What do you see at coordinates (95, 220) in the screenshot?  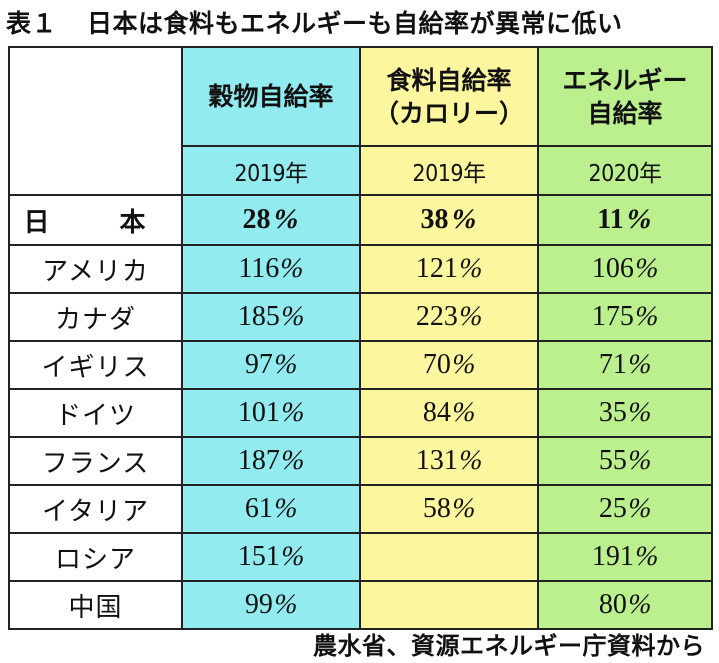 I see `country-name: 日 本` at bounding box center [95, 220].